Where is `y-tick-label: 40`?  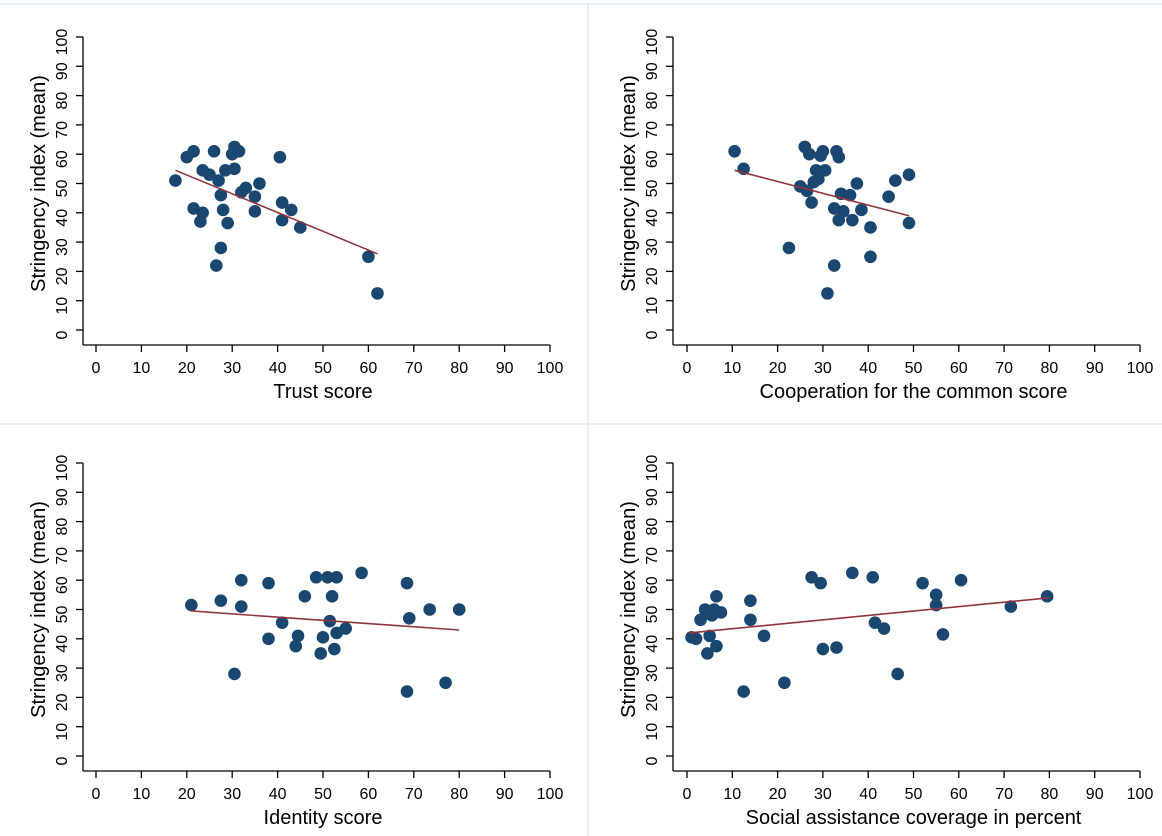
y-tick-label: 40 is located at coordinates (62, 644).